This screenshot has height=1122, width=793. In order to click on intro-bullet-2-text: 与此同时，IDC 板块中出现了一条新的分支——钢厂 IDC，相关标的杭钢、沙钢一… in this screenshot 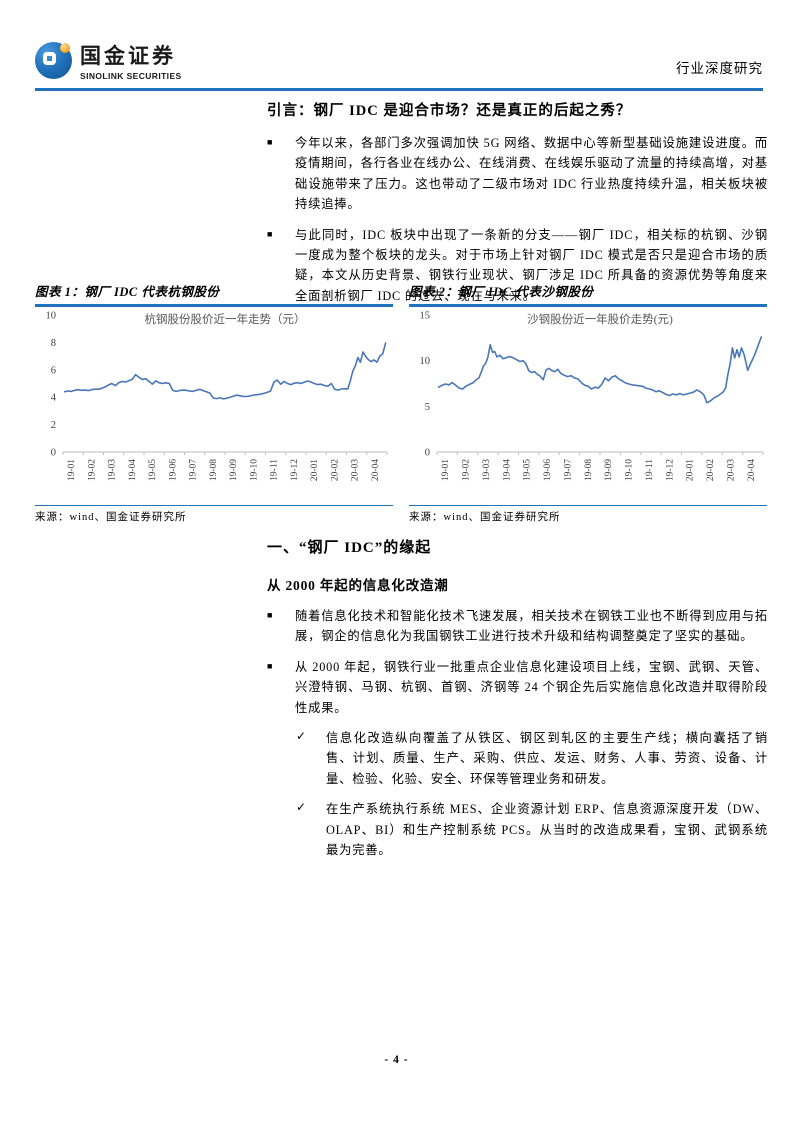, I will do `click(531, 265)`.